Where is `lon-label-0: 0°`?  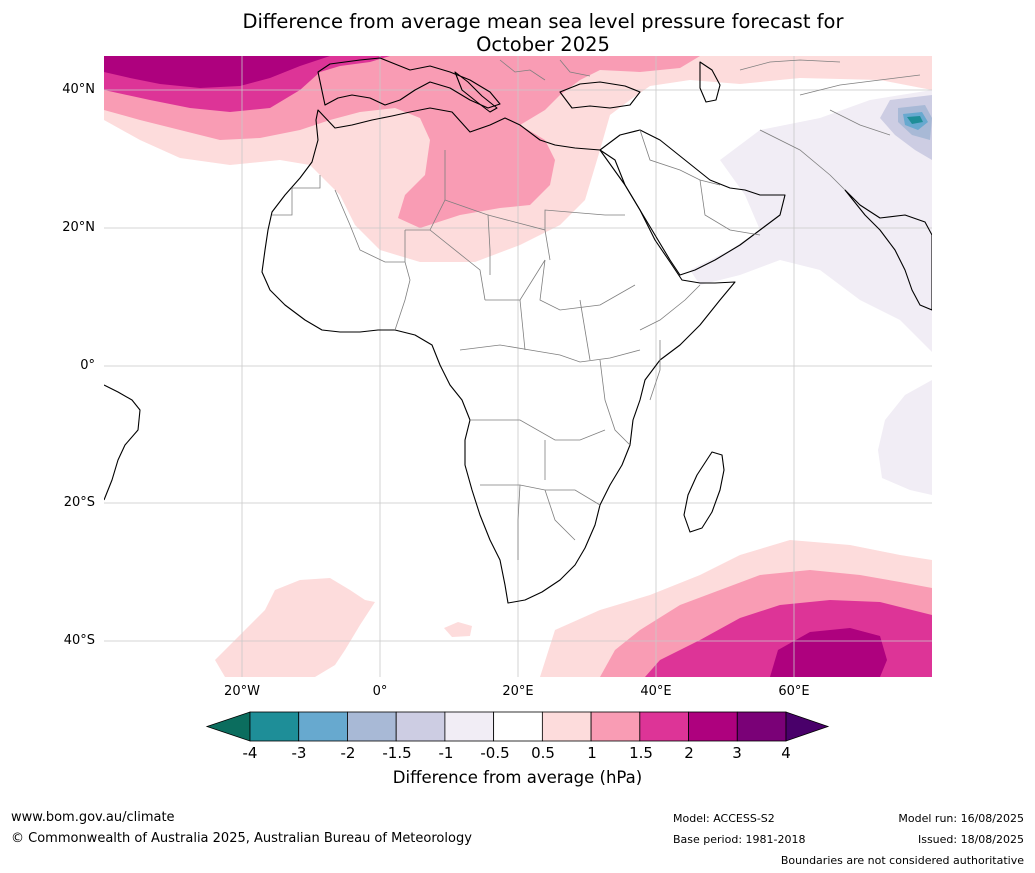
lon-label-0: 0° is located at coordinates (380, 691).